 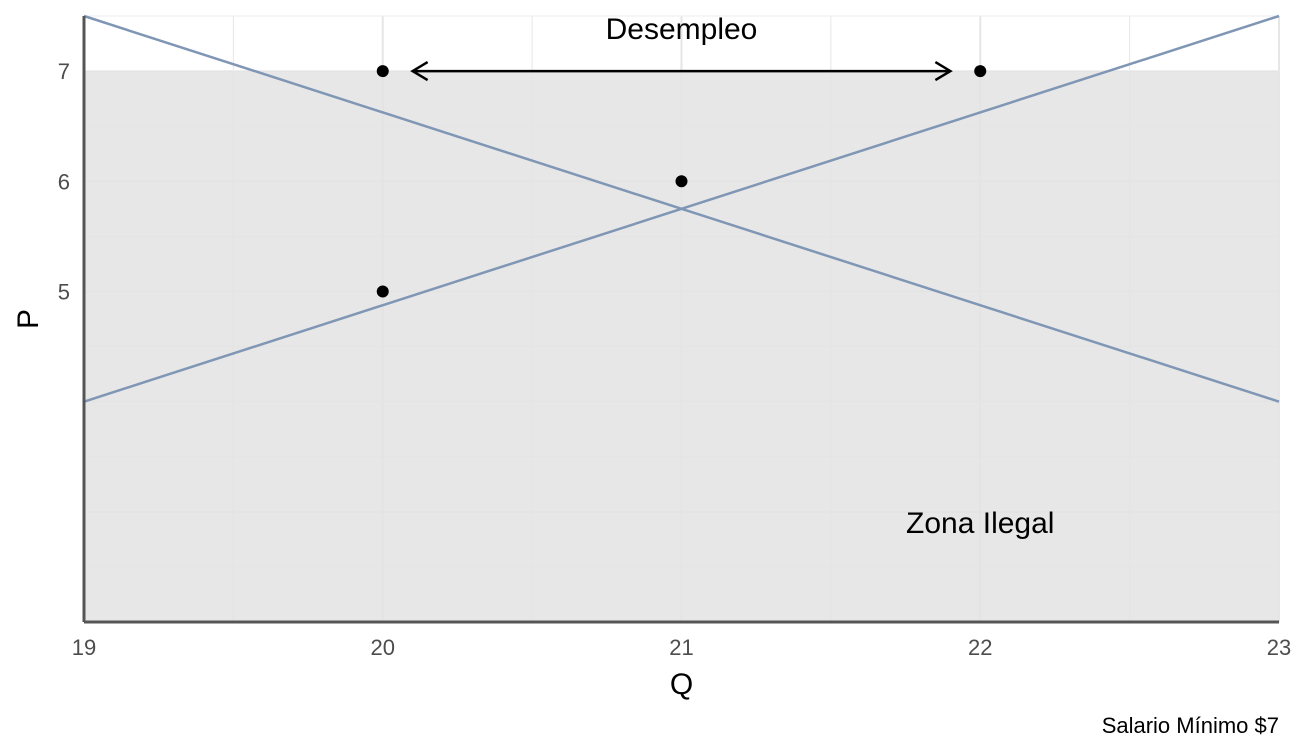 What do you see at coordinates (980, 523) in the screenshot?
I see `illegal-zone-label: Zona Ilegal` at bounding box center [980, 523].